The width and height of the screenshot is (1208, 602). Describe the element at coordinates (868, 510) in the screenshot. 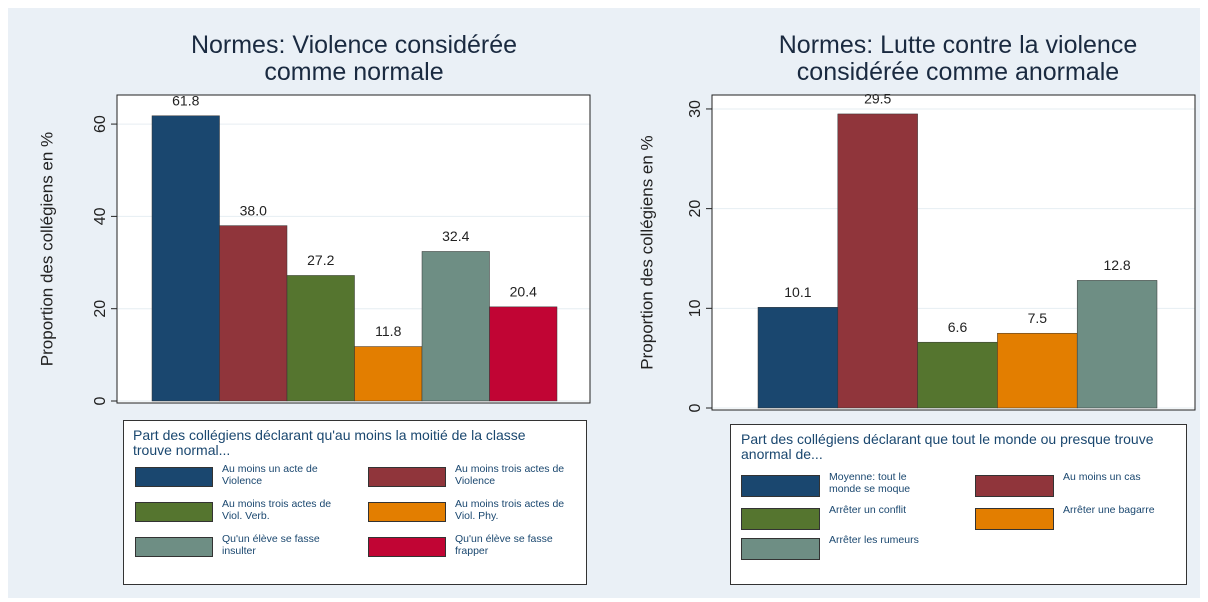

I see `legend-label: Arrêter un conflit` at that location.